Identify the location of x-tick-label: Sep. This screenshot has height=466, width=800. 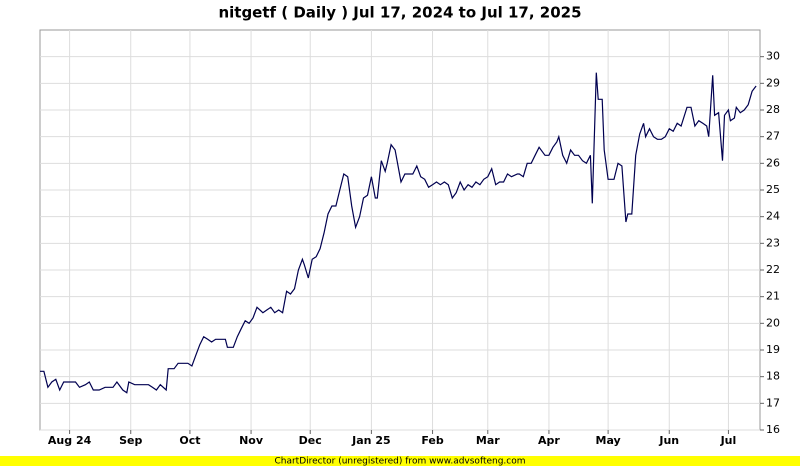
(130, 440).